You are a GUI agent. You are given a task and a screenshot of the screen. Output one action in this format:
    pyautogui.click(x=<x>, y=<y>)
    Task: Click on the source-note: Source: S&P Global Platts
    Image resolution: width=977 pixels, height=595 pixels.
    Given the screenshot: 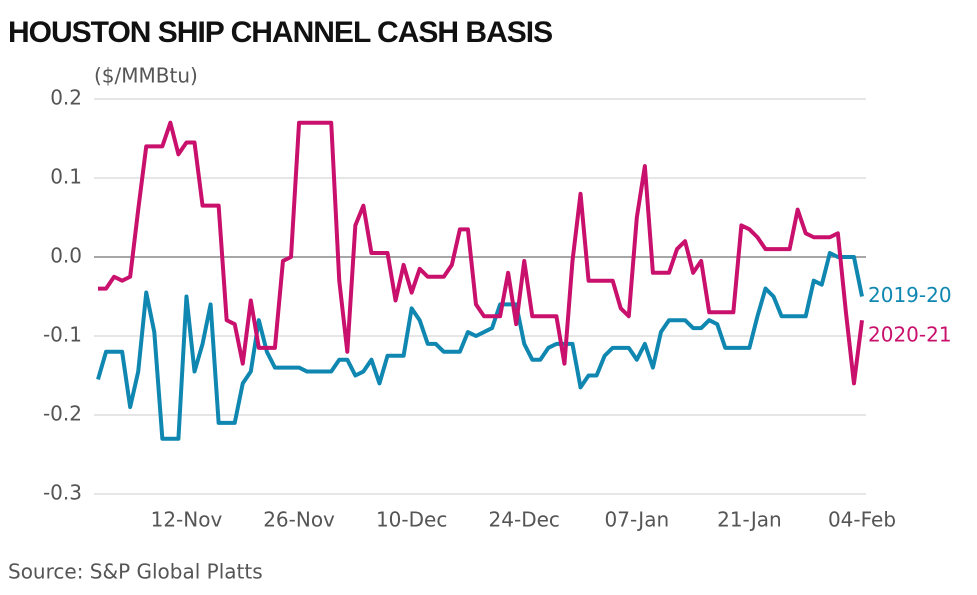 What is the action you would take?
    pyautogui.click(x=135, y=572)
    